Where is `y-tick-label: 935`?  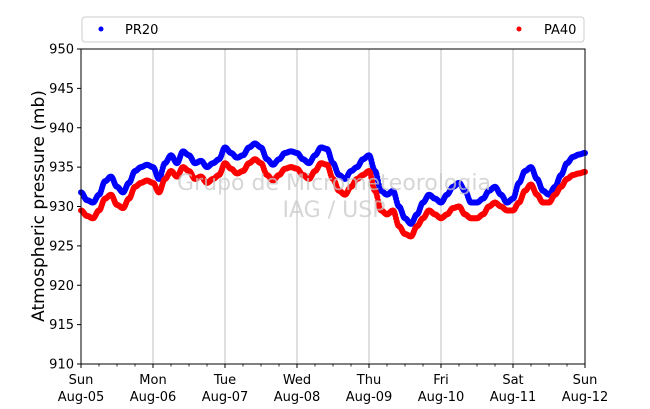 y-tick-label: 935 is located at coordinates (61, 168).